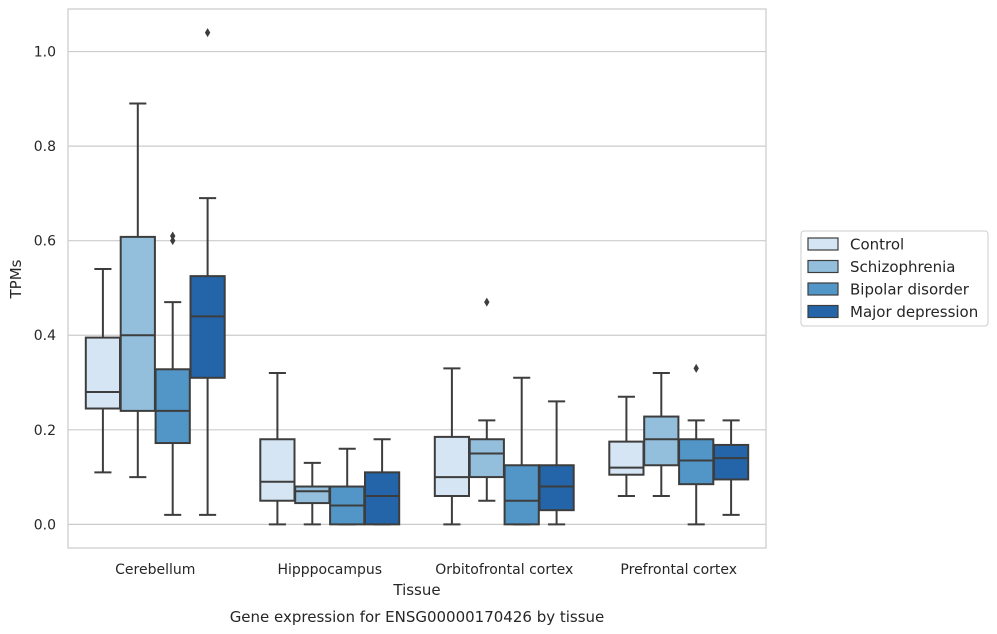 The width and height of the screenshot is (997, 634). Describe the element at coordinates (504, 570) in the screenshot. I see `x-tick-label: Orbitofrontal cortex` at that location.